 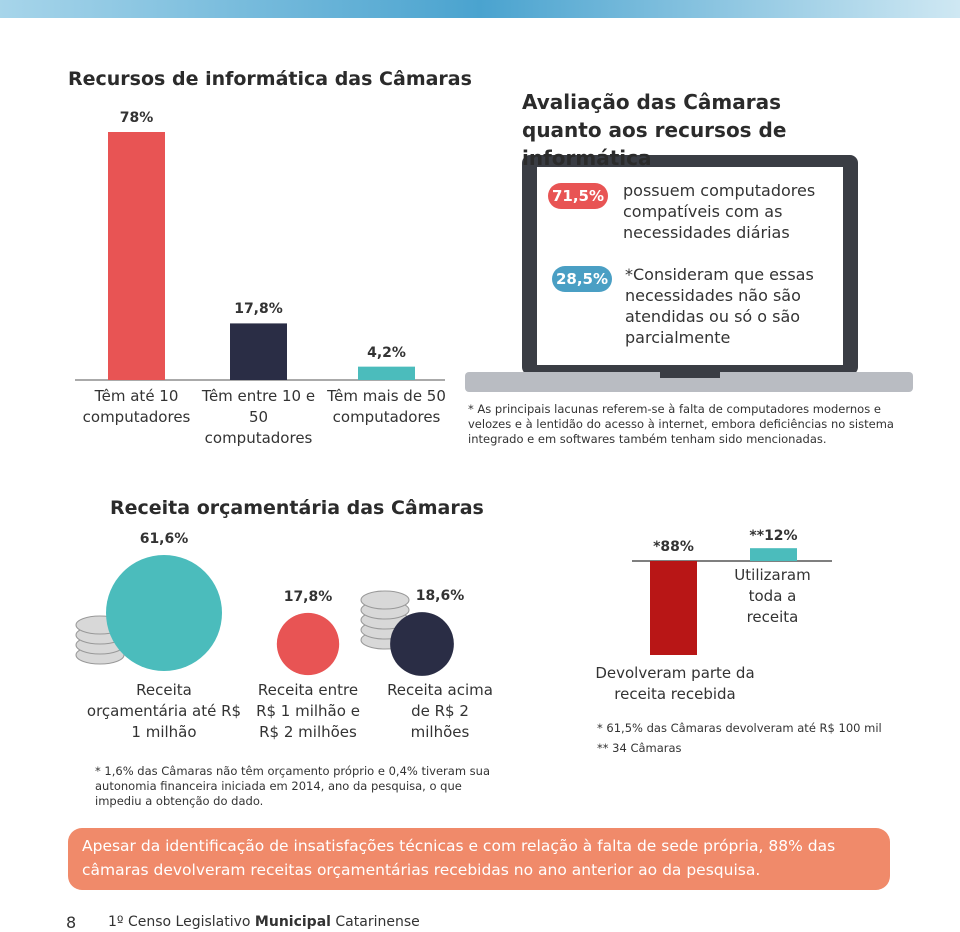 What do you see at coordinates (308, 711) in the screenshot?
I see `category-label: Receita entre R$ 1 milhão e R$ 2 milhões` at bounding box center [308, 711].